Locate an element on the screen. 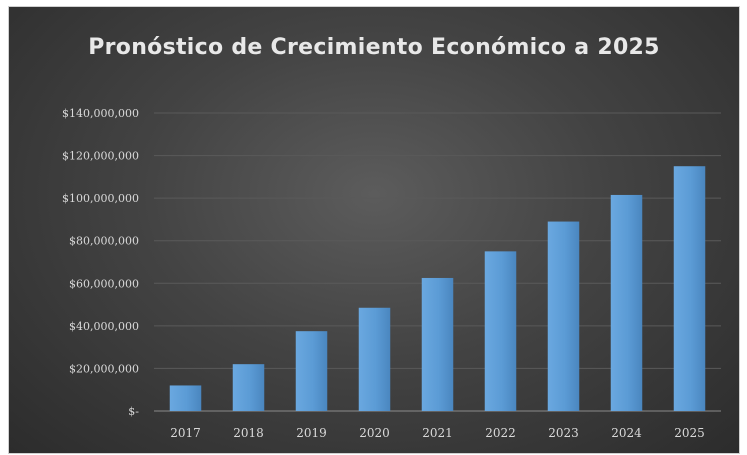 Image resolution: width=747 pixels, height=455 pixels. y-tick-label: $20,000,000 is located at coordinates (104, 368).